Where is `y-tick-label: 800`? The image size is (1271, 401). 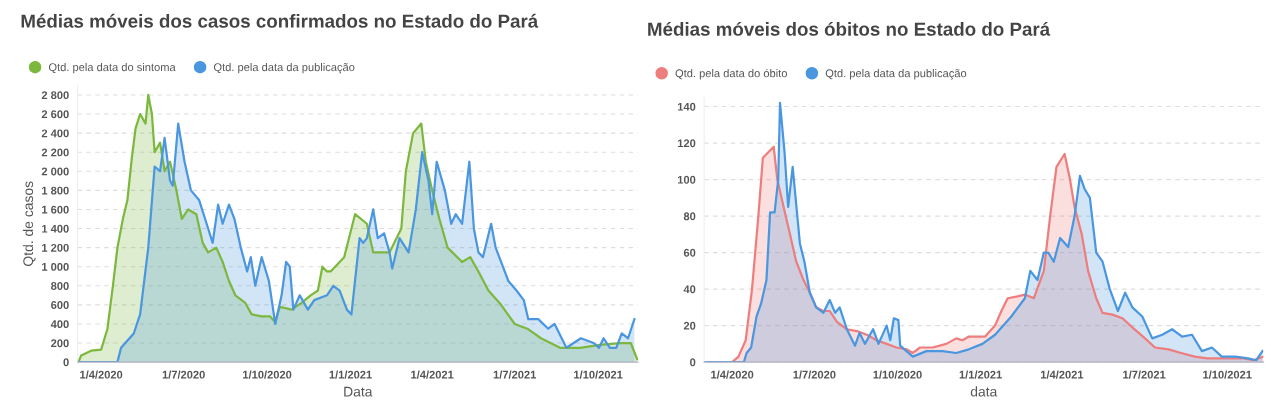 y-tick-label: 800 is located at coordinates (60, 286).